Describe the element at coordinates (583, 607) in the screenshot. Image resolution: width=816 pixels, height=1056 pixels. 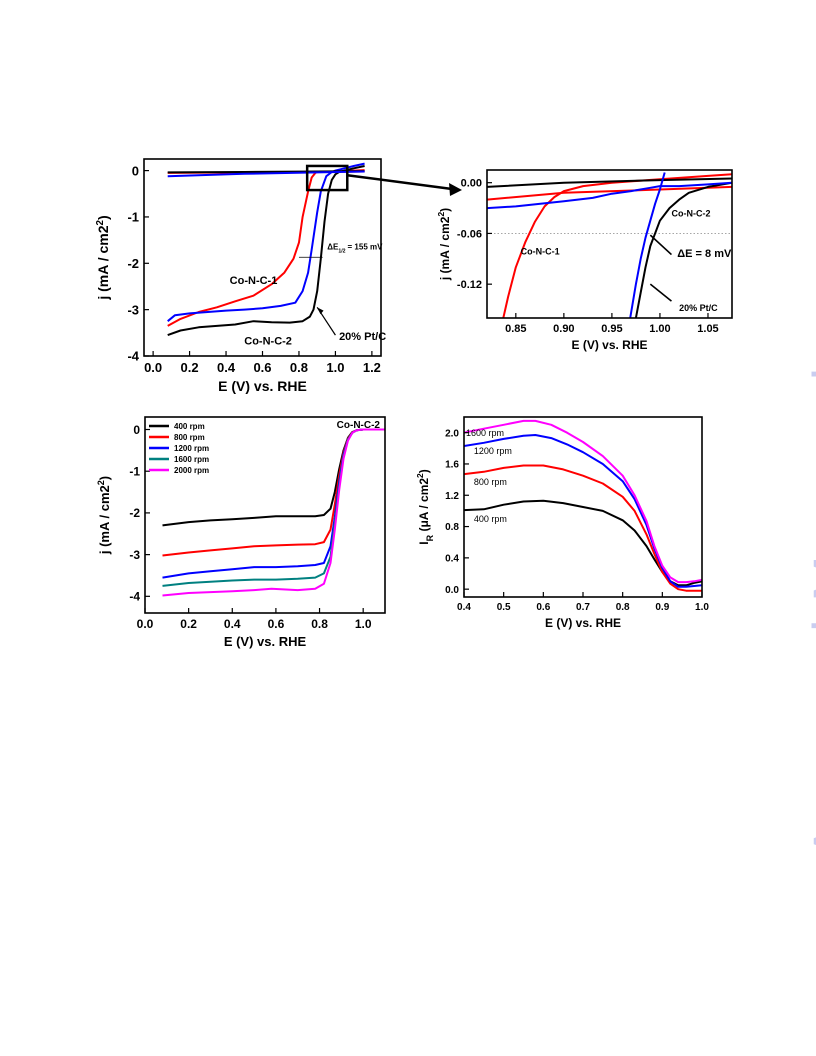
I see `x-tick-label: 0.7` at that location.